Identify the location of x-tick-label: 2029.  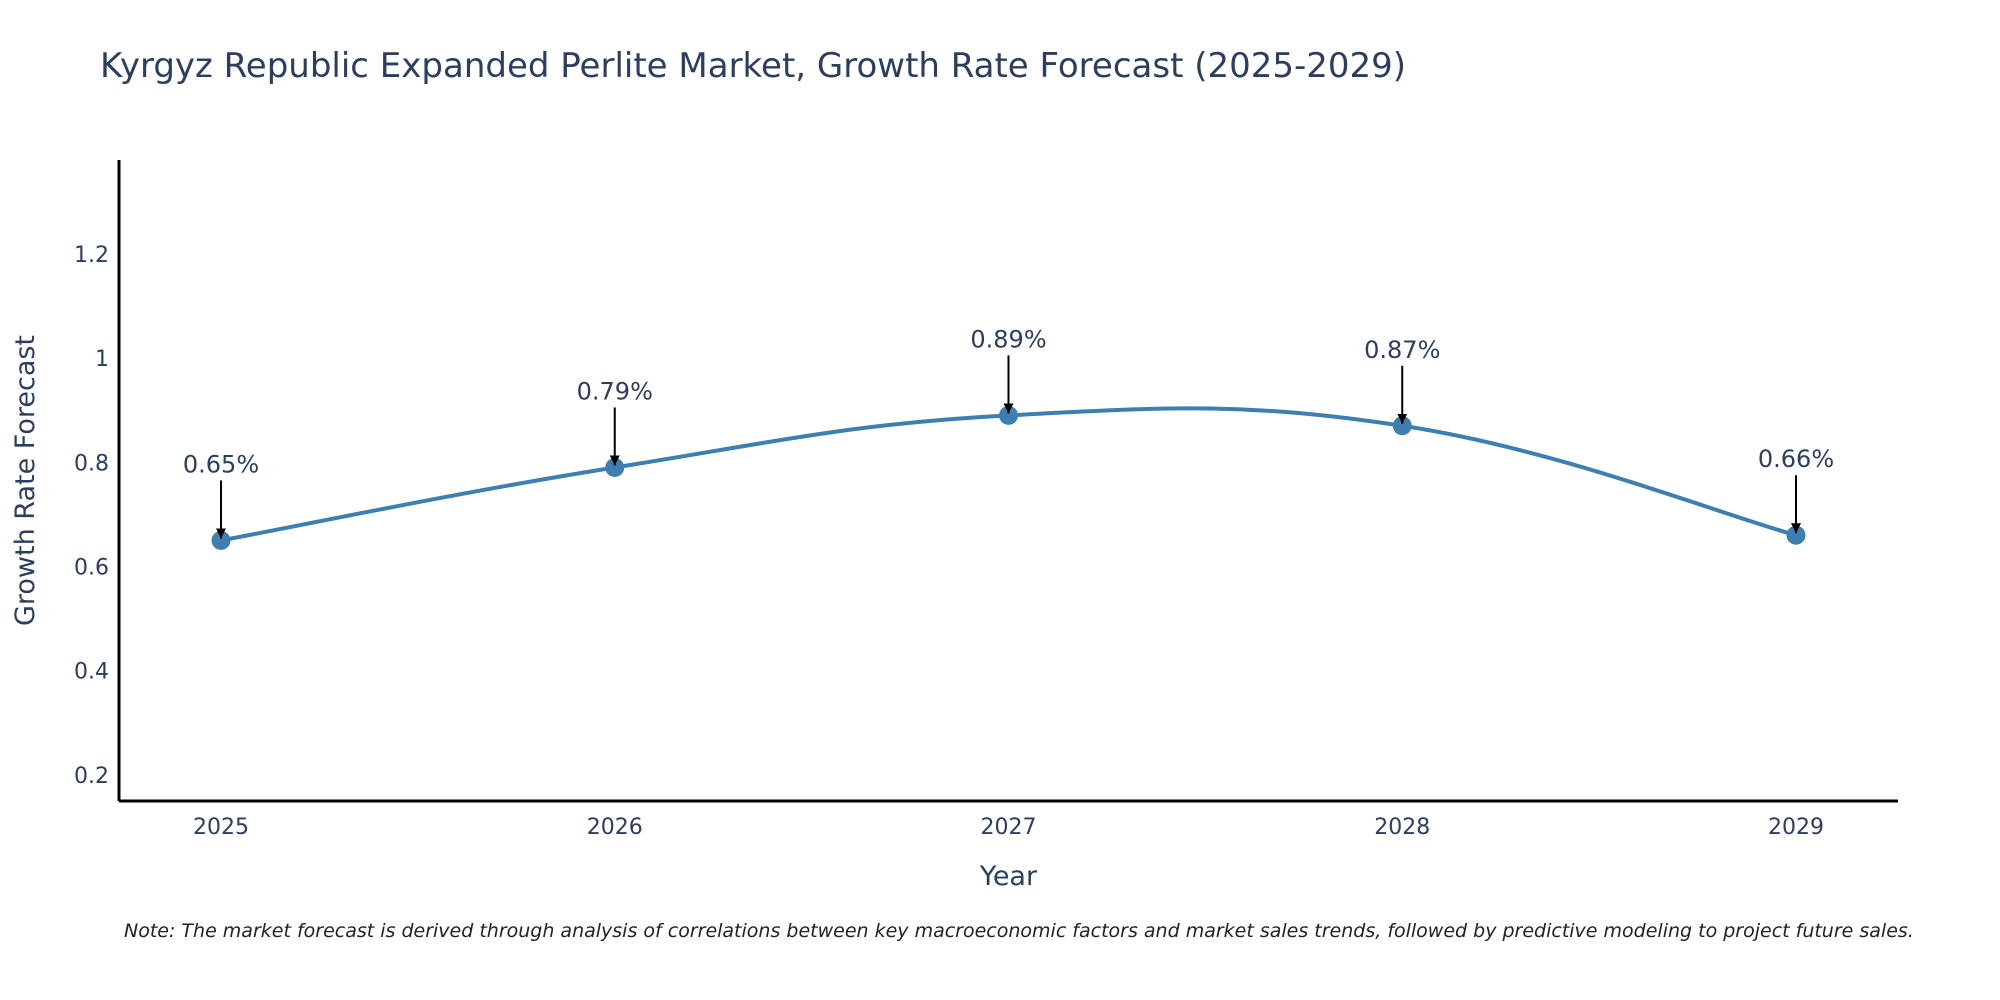
(1796, 827).